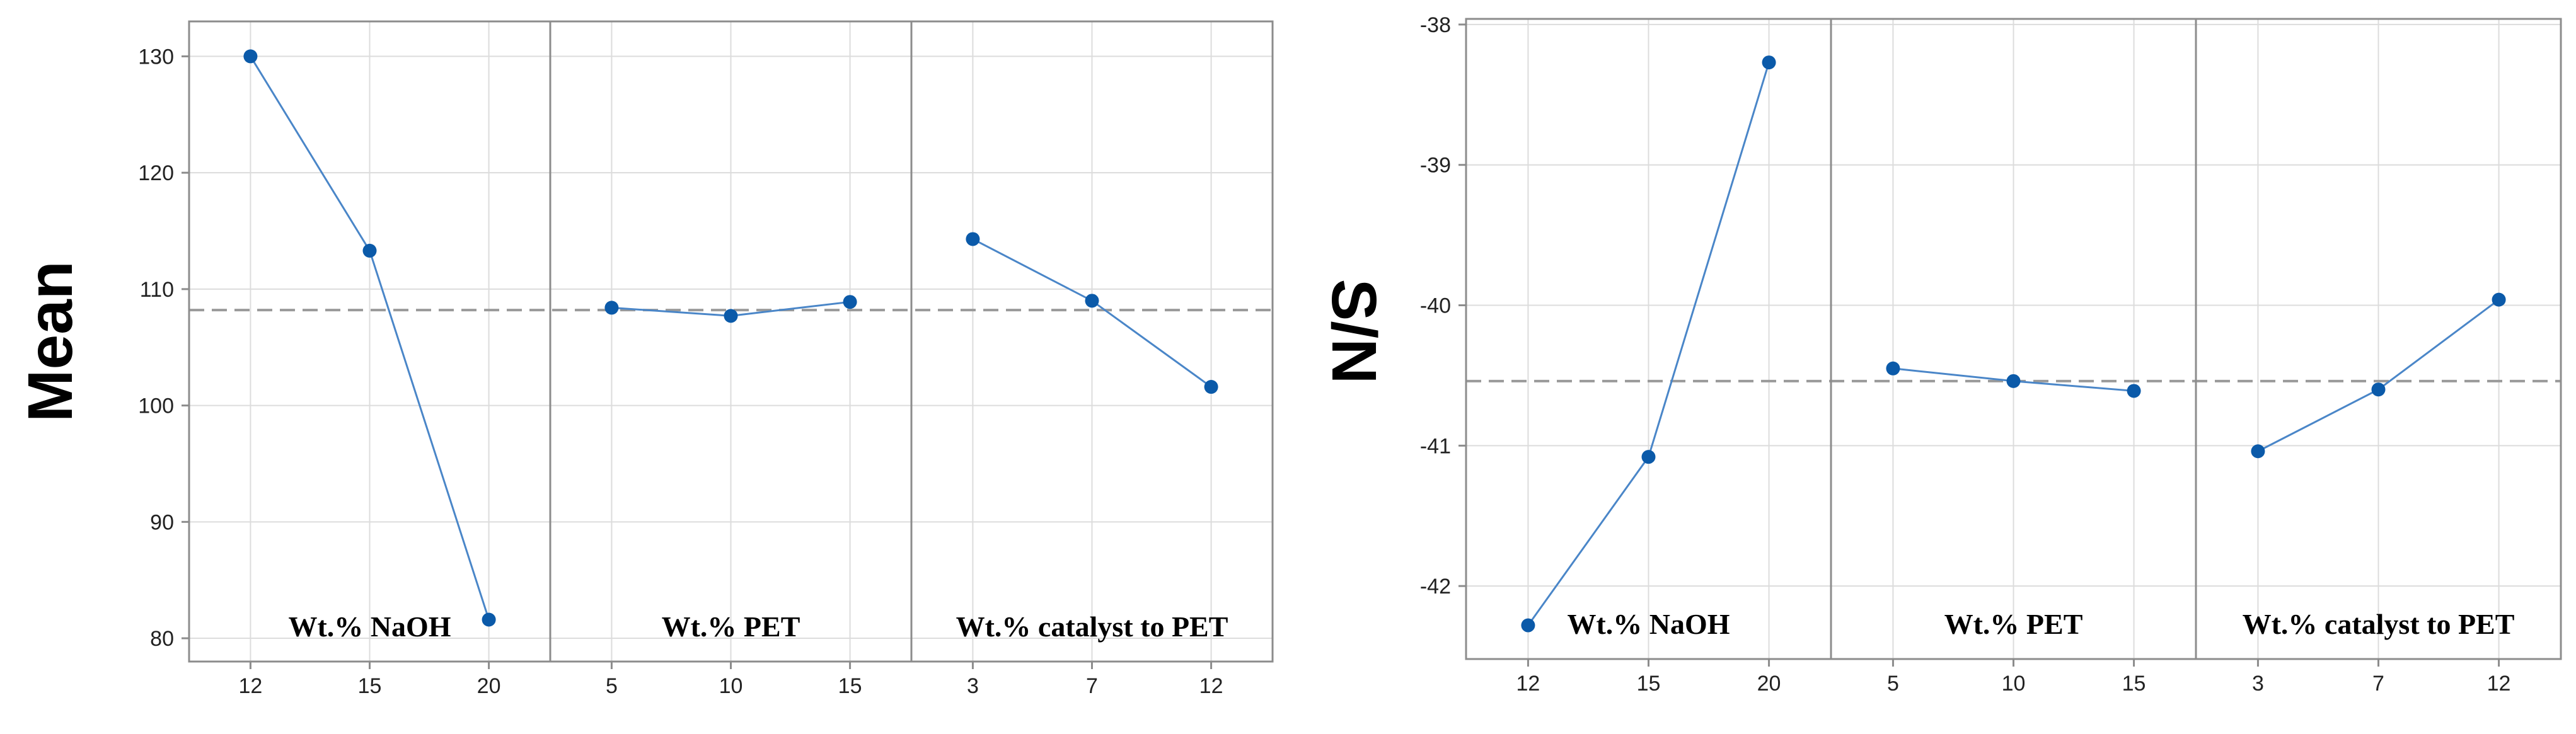 This screenshot has height=734, width=2576. What do you see at coordinates (50, 341) in the screenshot?
I see `y-axis-title: Mean` at bounding box center [50, 341].